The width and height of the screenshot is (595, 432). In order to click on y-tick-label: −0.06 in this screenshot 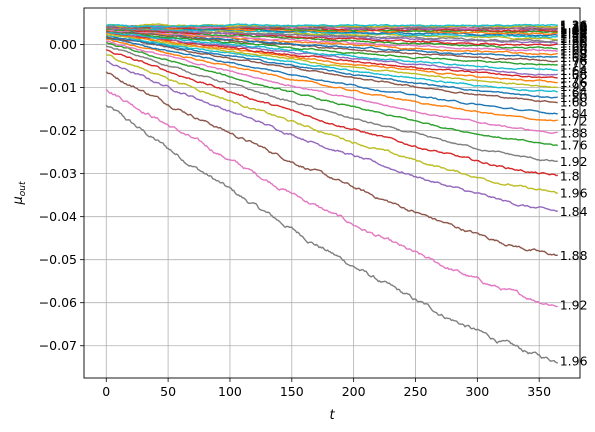, I will do `click(58, 302)`.